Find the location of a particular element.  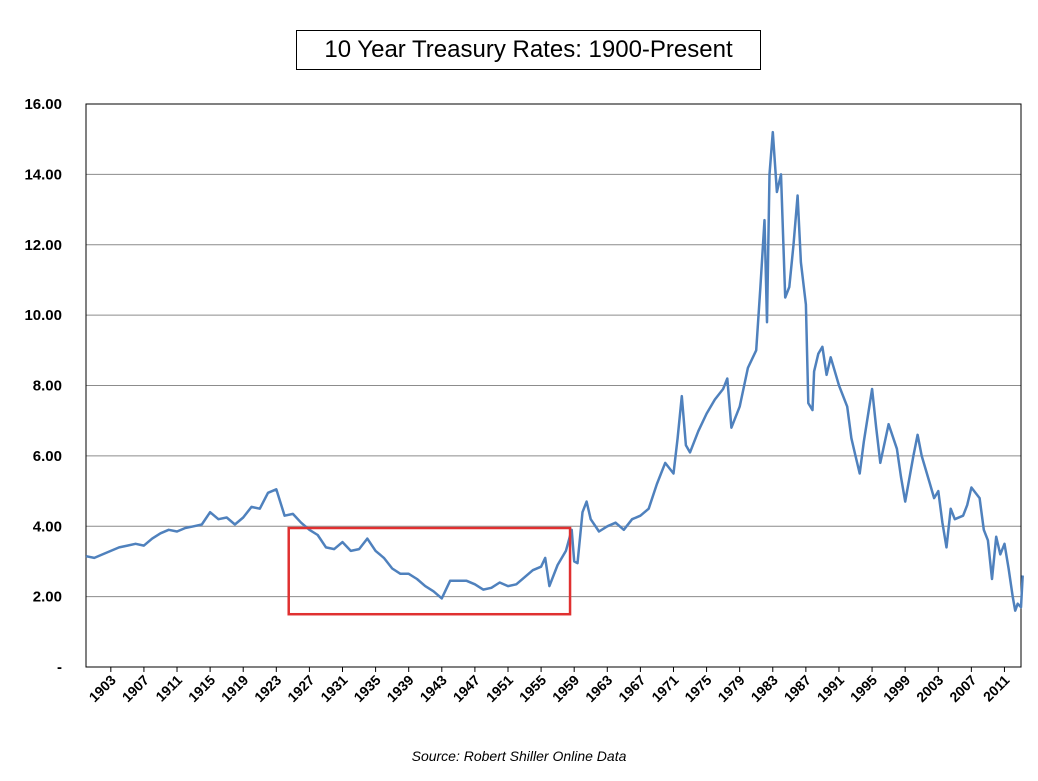

x-tick-label: 1955 is located at coordinates (532, 688).